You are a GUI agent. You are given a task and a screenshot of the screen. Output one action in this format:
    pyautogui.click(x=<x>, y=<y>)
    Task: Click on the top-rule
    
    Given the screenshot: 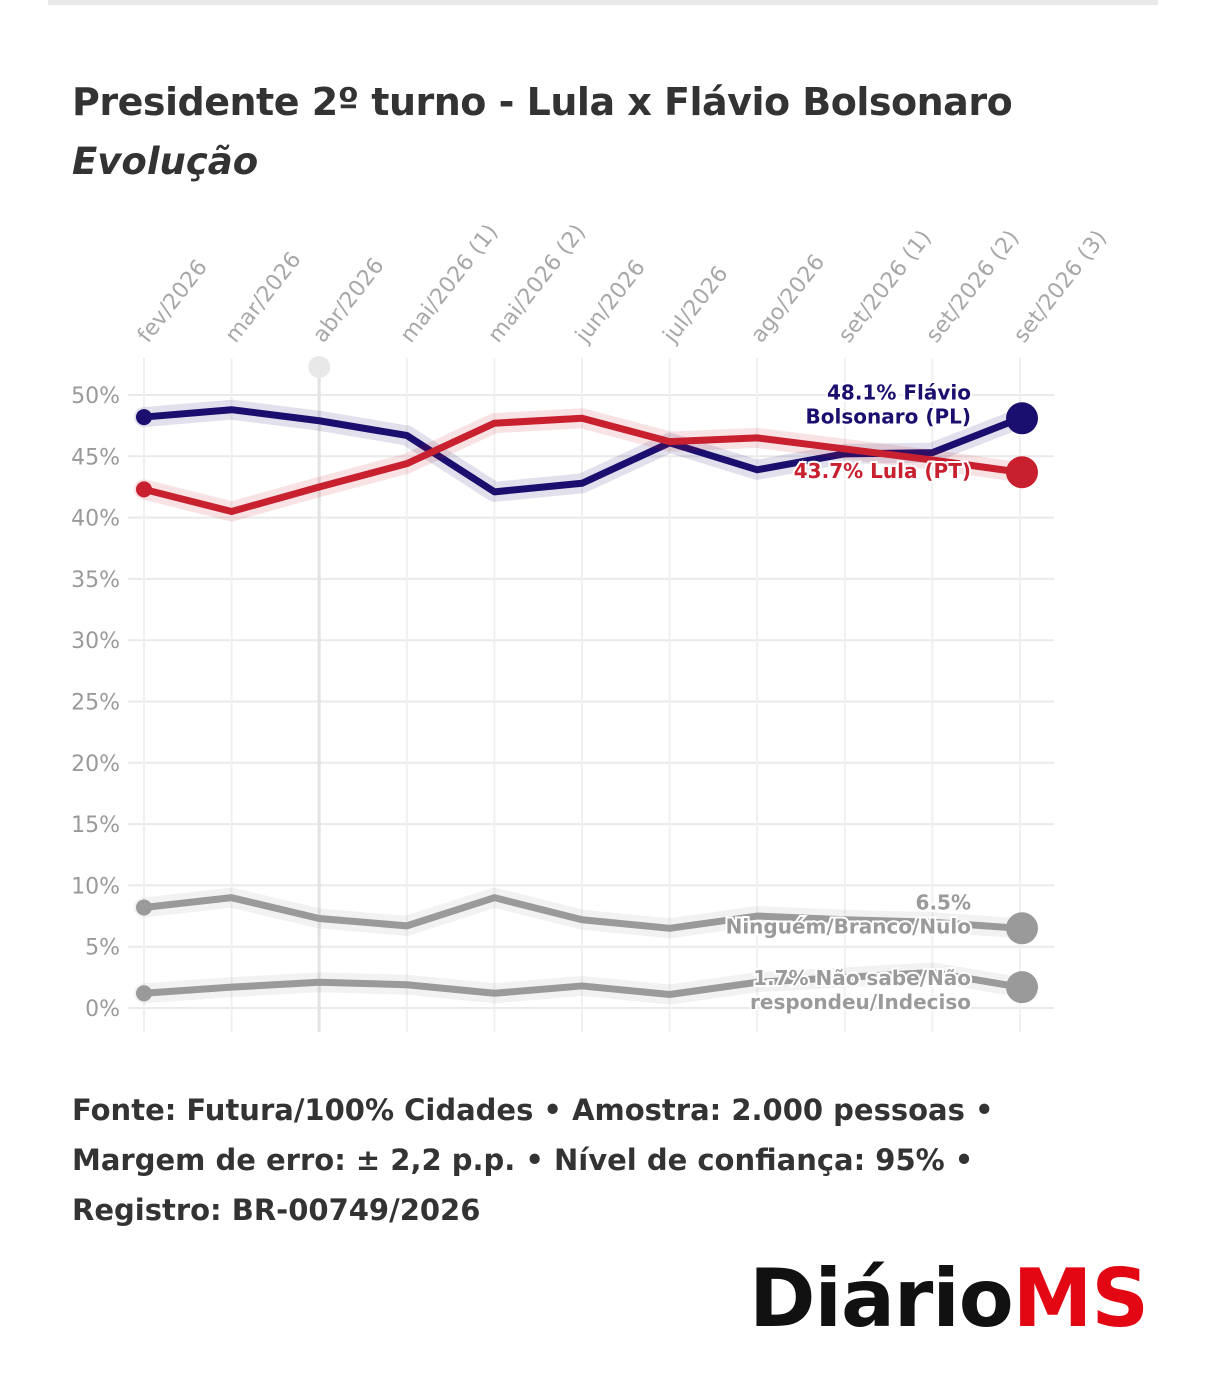 What is the action you would take?
    pyautogui.click(x=603, y=2)
    